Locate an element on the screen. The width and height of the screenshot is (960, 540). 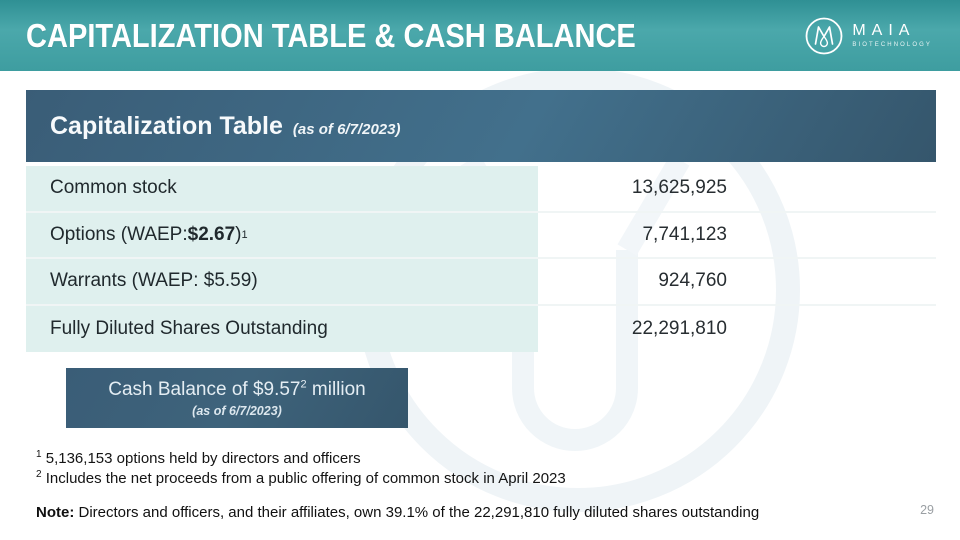
row-label-text: Common stock is located at coordinates (113, 188).